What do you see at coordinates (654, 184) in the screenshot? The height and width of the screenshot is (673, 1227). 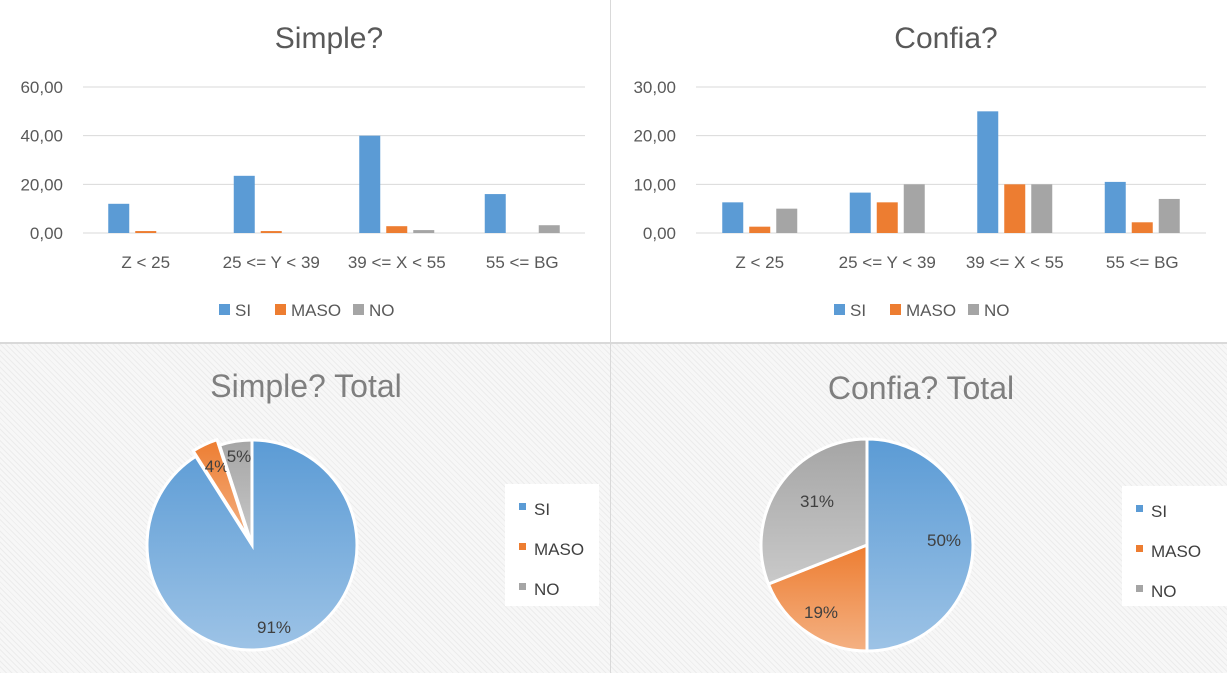 I see `y-tick-label: 10,00` at bounding box center [654, 184].